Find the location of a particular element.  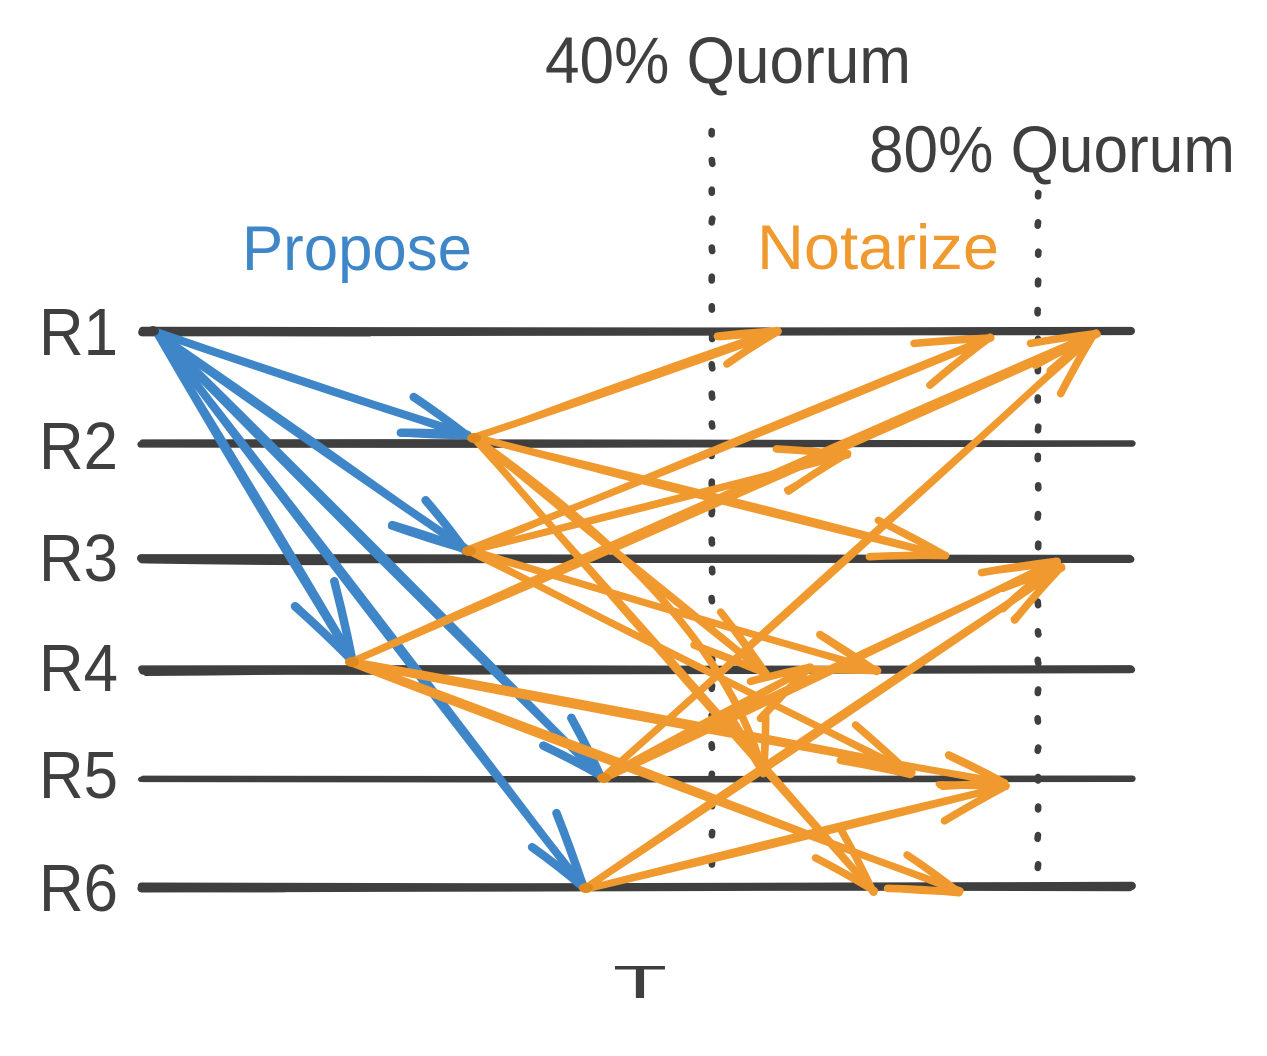

svg-text: R6 is located at coordinates (78, 888).